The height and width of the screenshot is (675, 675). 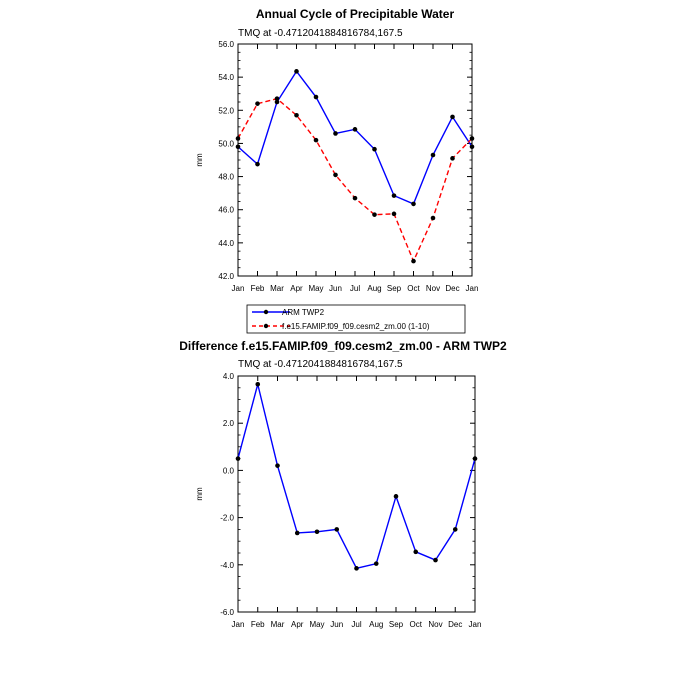 I want to click on bottom-xtick-label: Feb, so click(x=258, y=624).